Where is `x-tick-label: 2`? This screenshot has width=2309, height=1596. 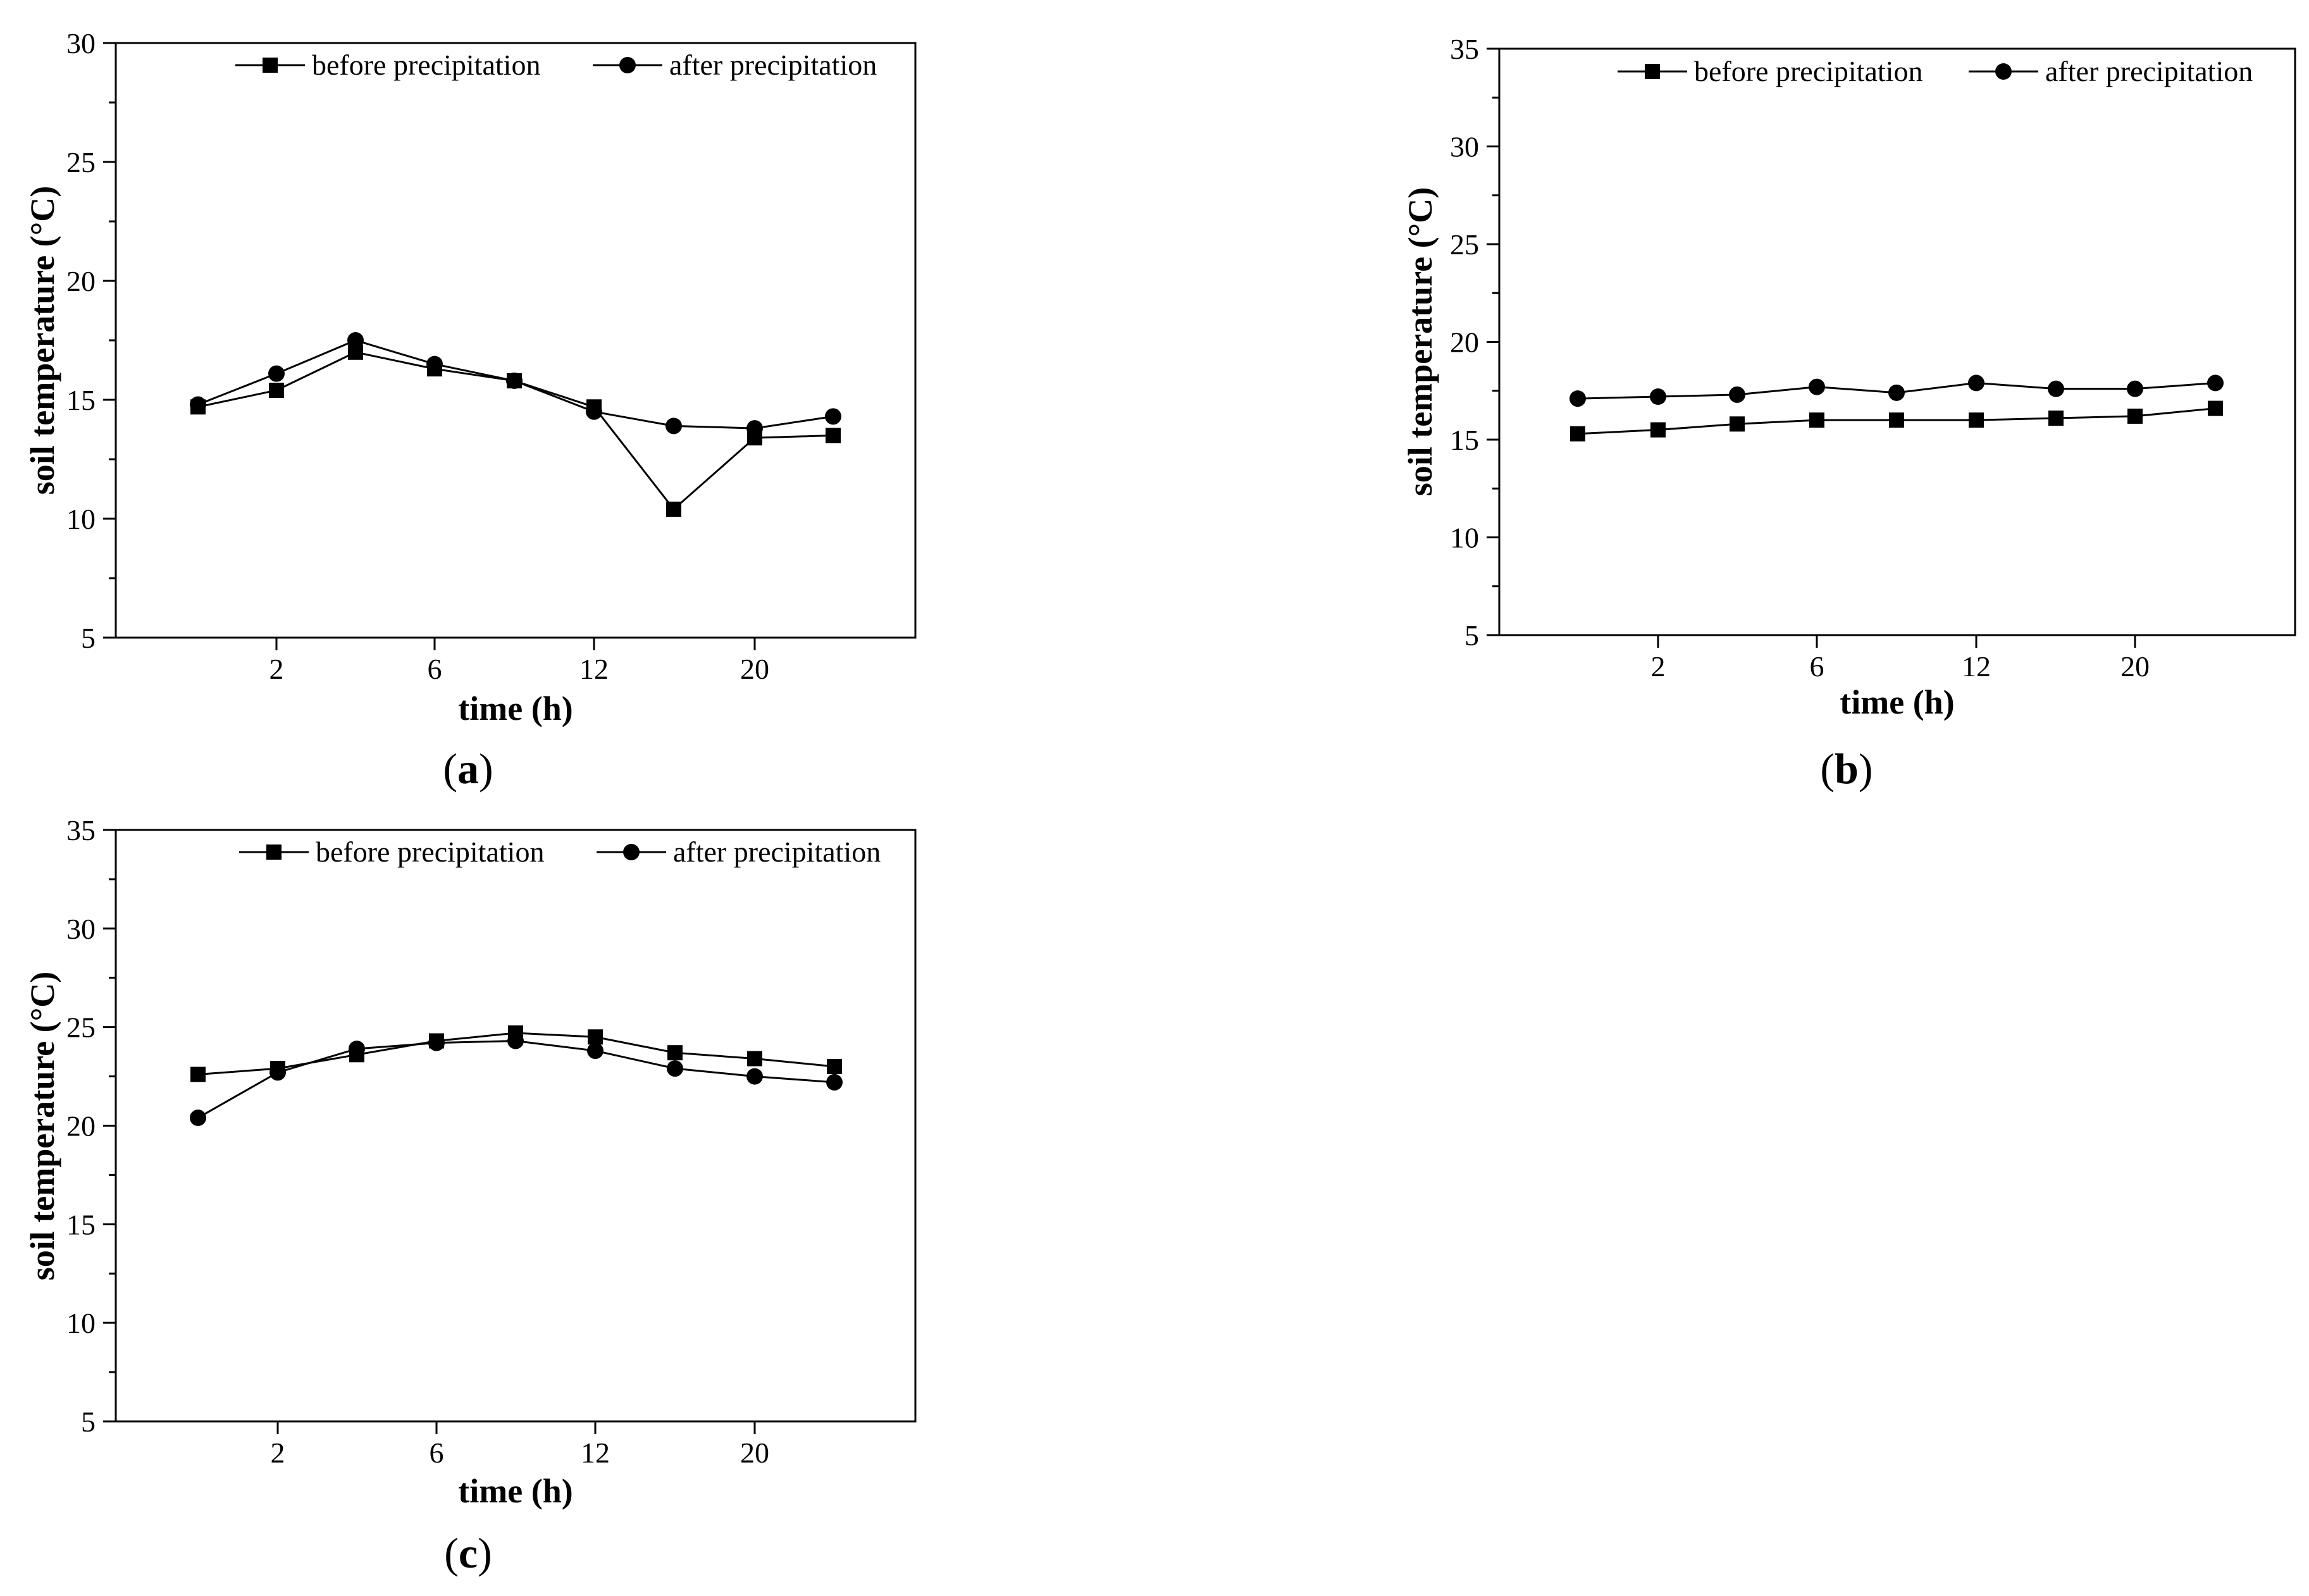 x-tick-label: 2 is located at coordinates (278, 1453).